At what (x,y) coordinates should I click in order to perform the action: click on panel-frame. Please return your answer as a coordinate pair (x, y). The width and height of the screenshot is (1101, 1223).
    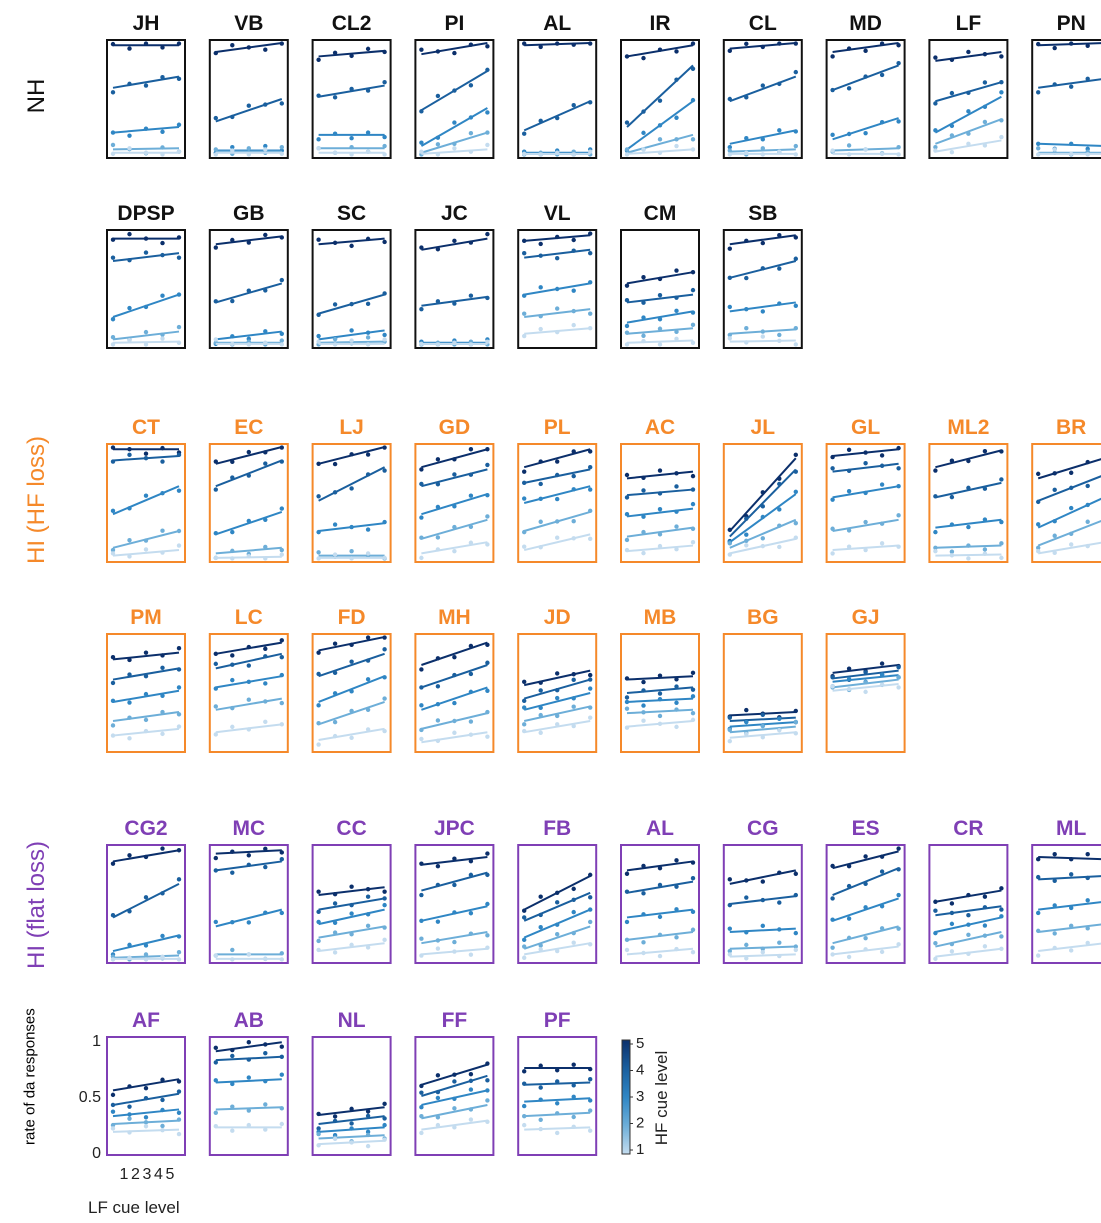
    Looking at the image, I should click on (454, 289).